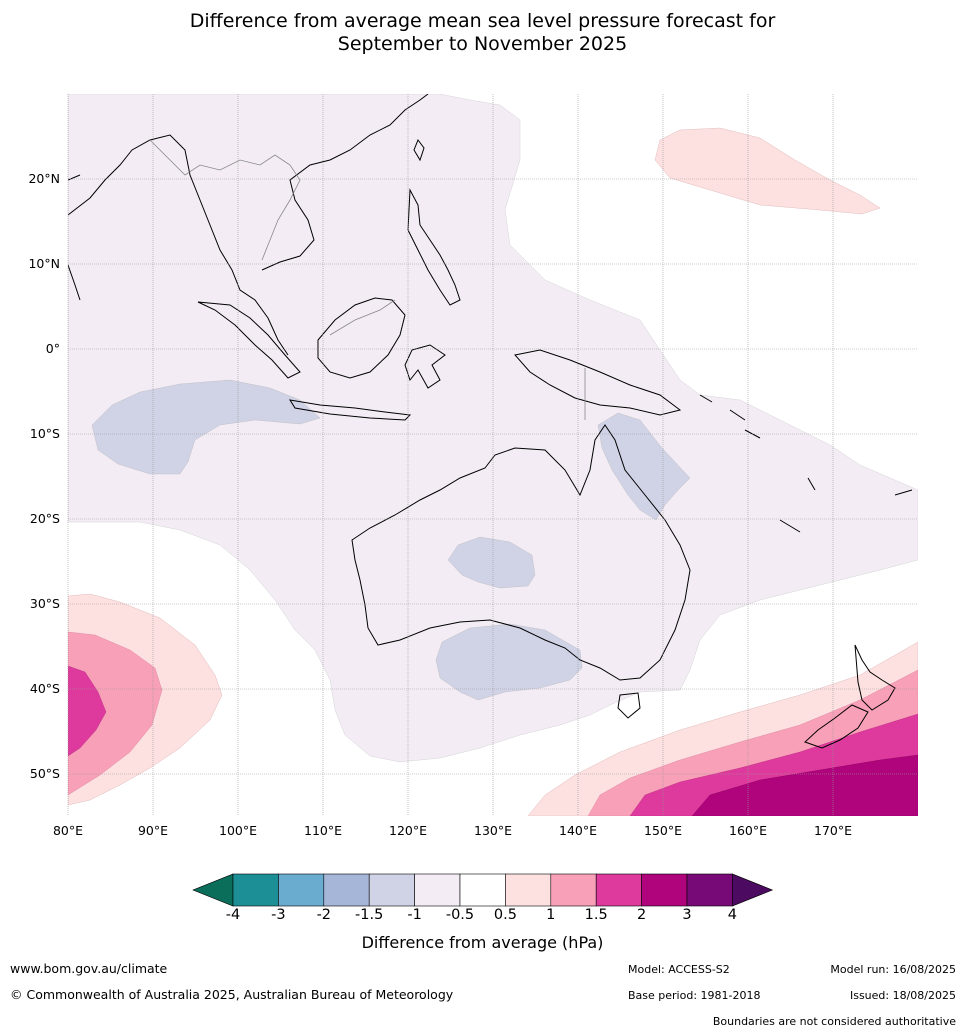  What do you see at coordinates (748, 830) in the screenshot?
I see `lon-label: 160°E` at bounding box center [748, 830].